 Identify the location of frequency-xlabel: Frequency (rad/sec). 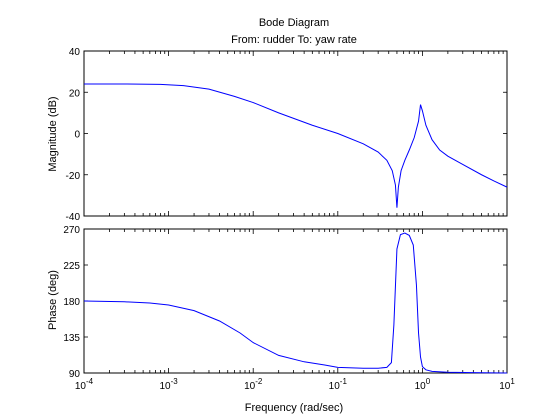
(294, 408).